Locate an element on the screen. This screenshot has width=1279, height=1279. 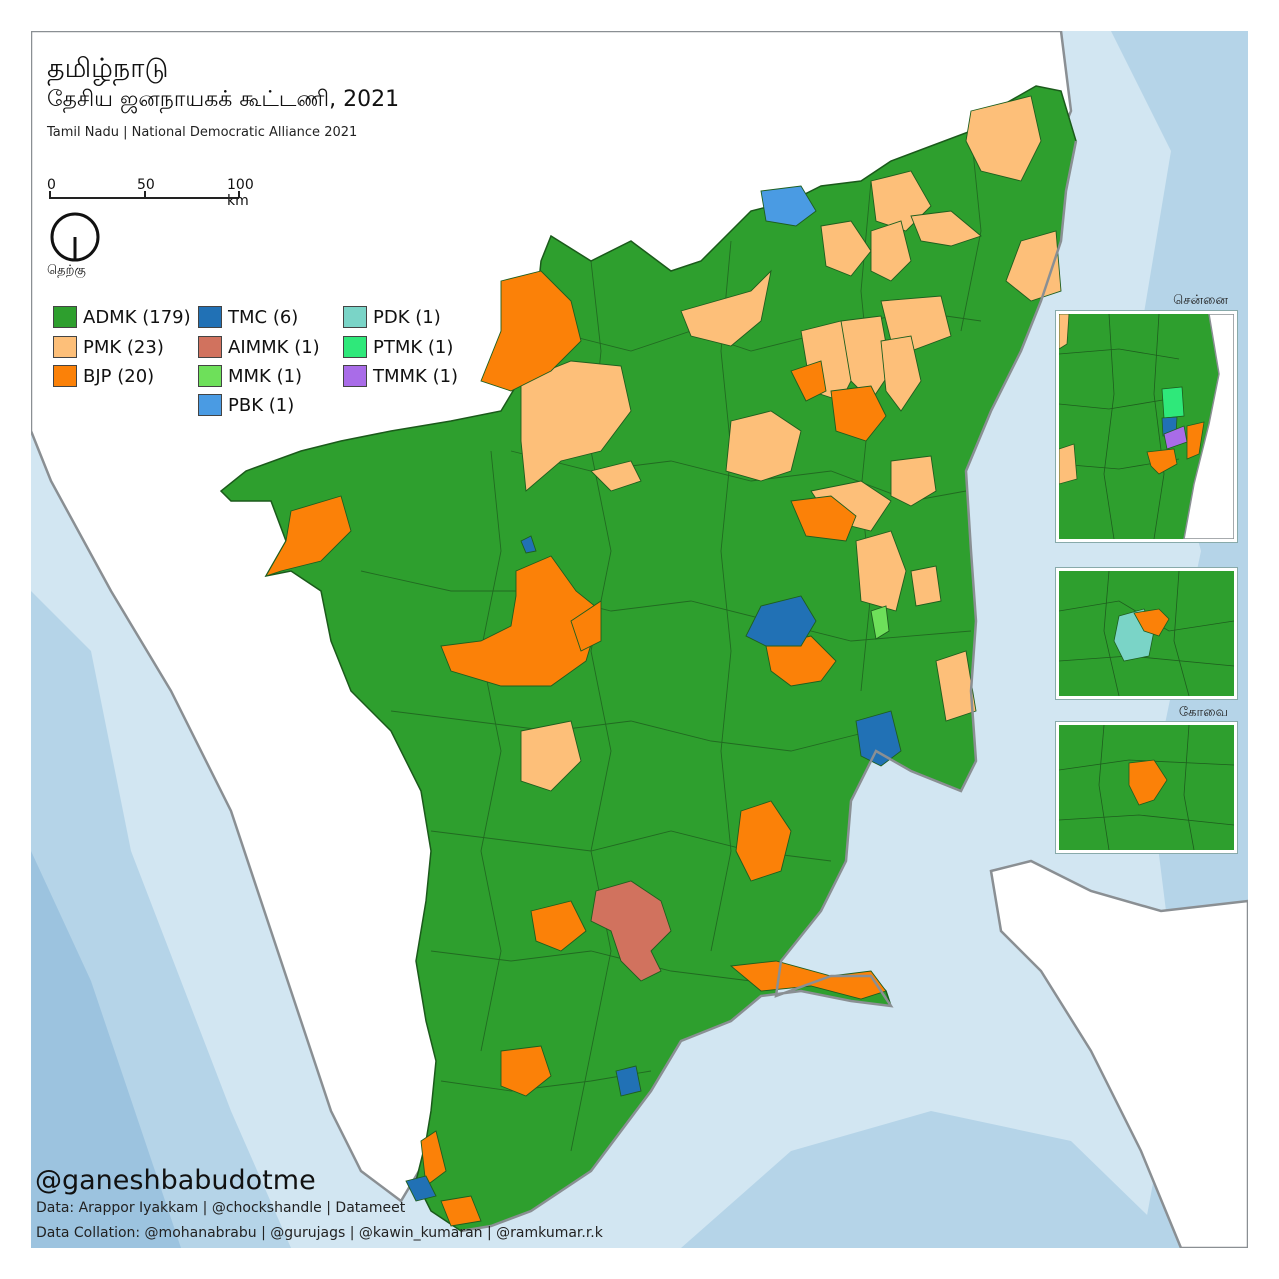
legend-label: PMK (23) is located at coordinates (123, 347).